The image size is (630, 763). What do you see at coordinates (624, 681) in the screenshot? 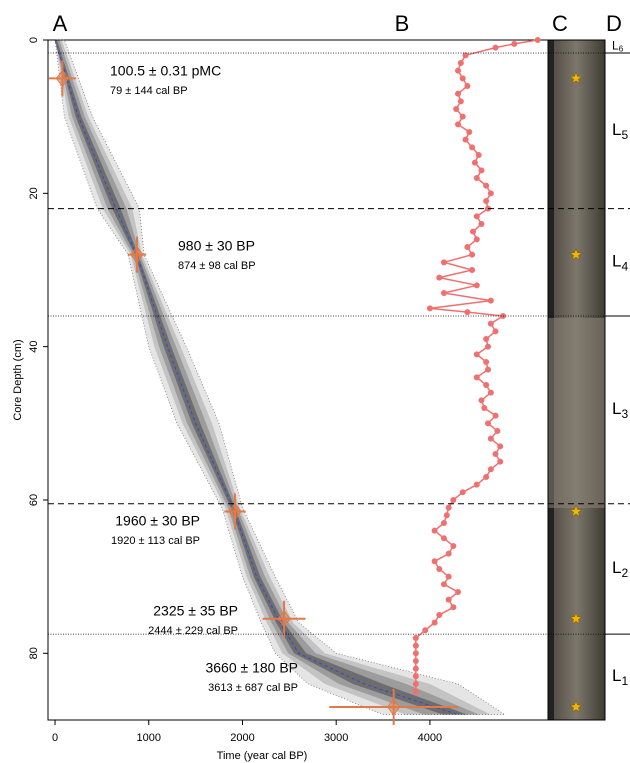
I see `unit-subscript: 1` at bounding box center [624, 681].